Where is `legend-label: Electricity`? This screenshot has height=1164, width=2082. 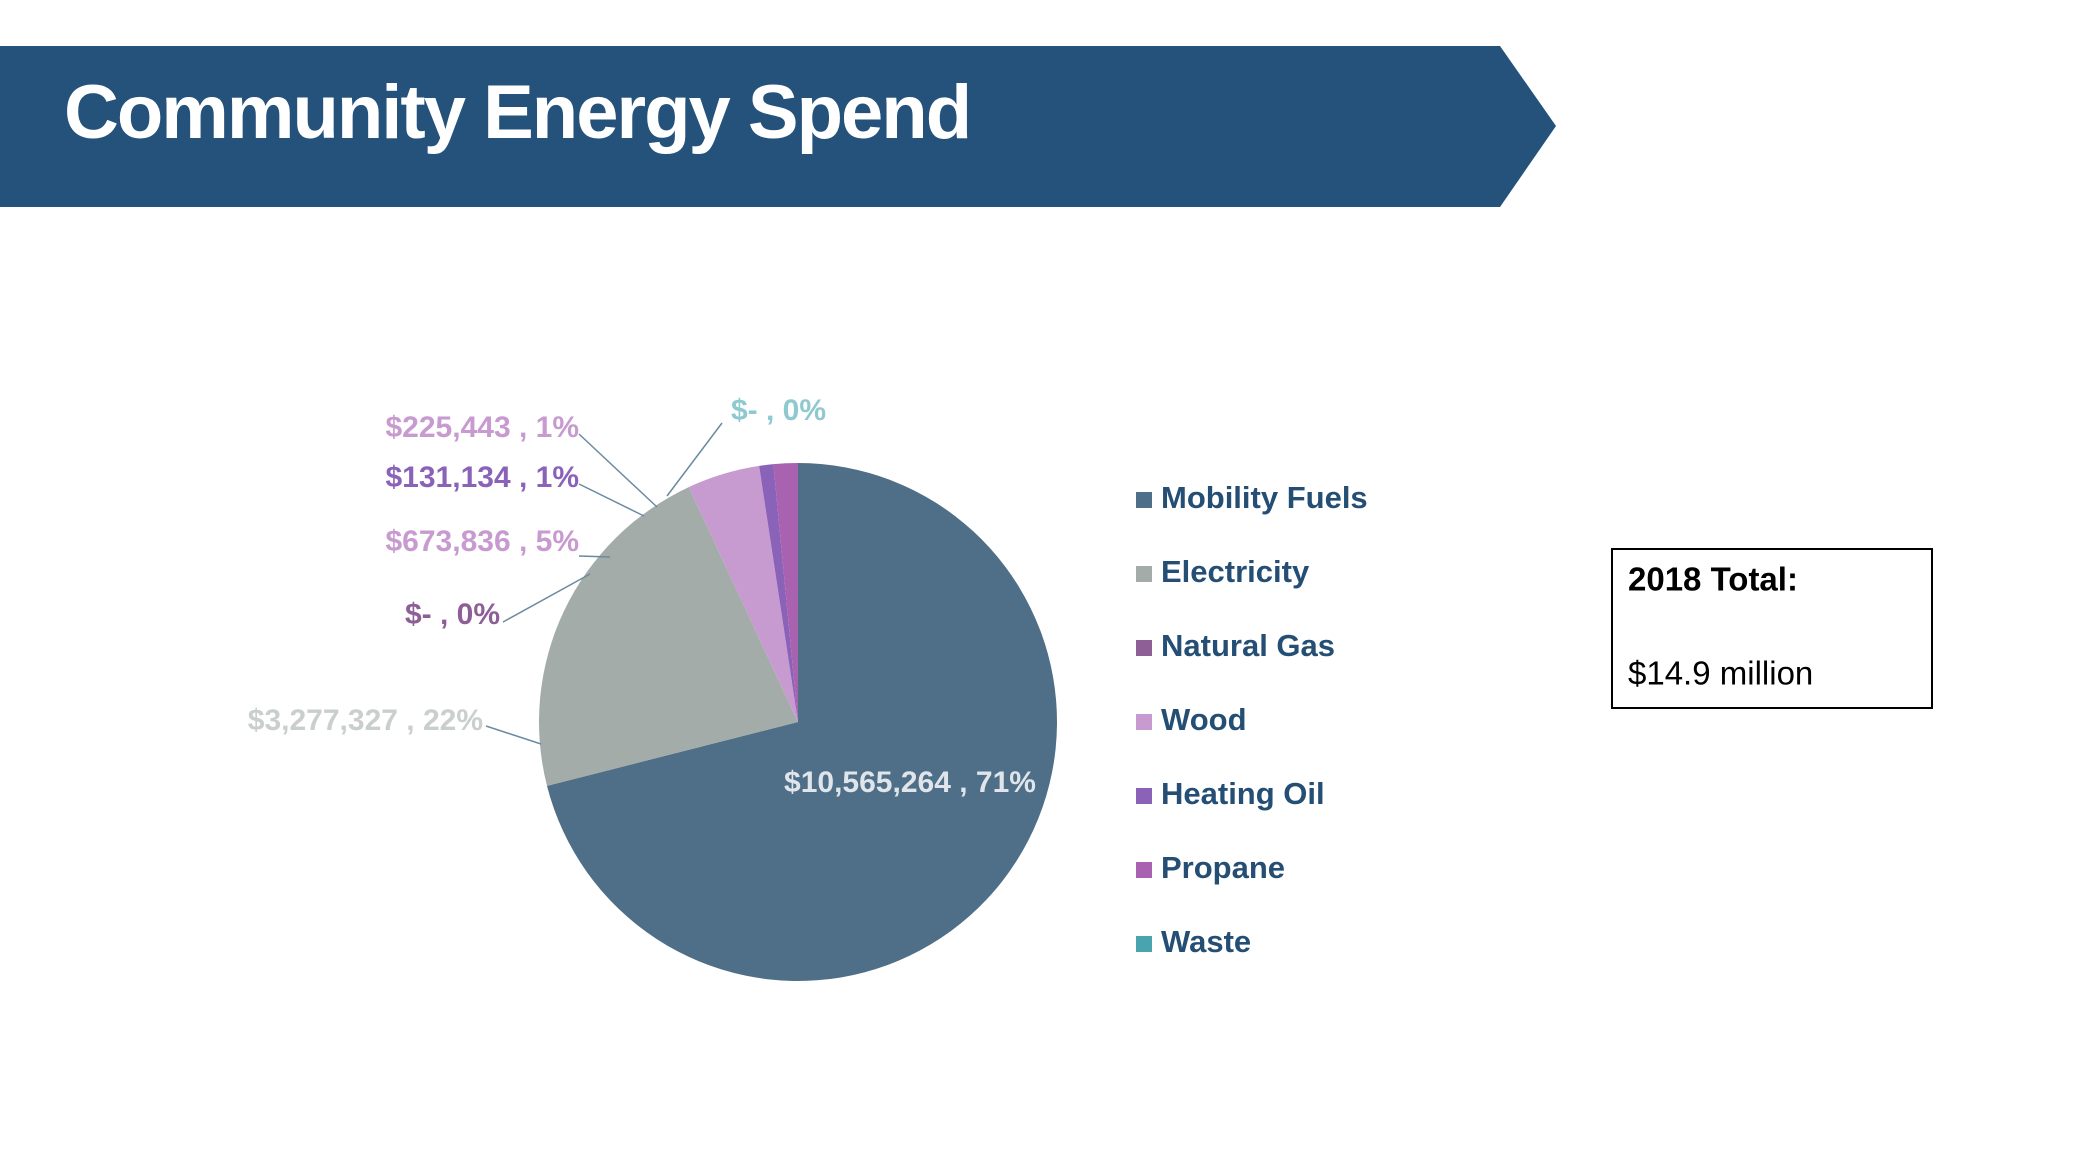
legend-label: Electricity is located at coordinates (1235, 571).